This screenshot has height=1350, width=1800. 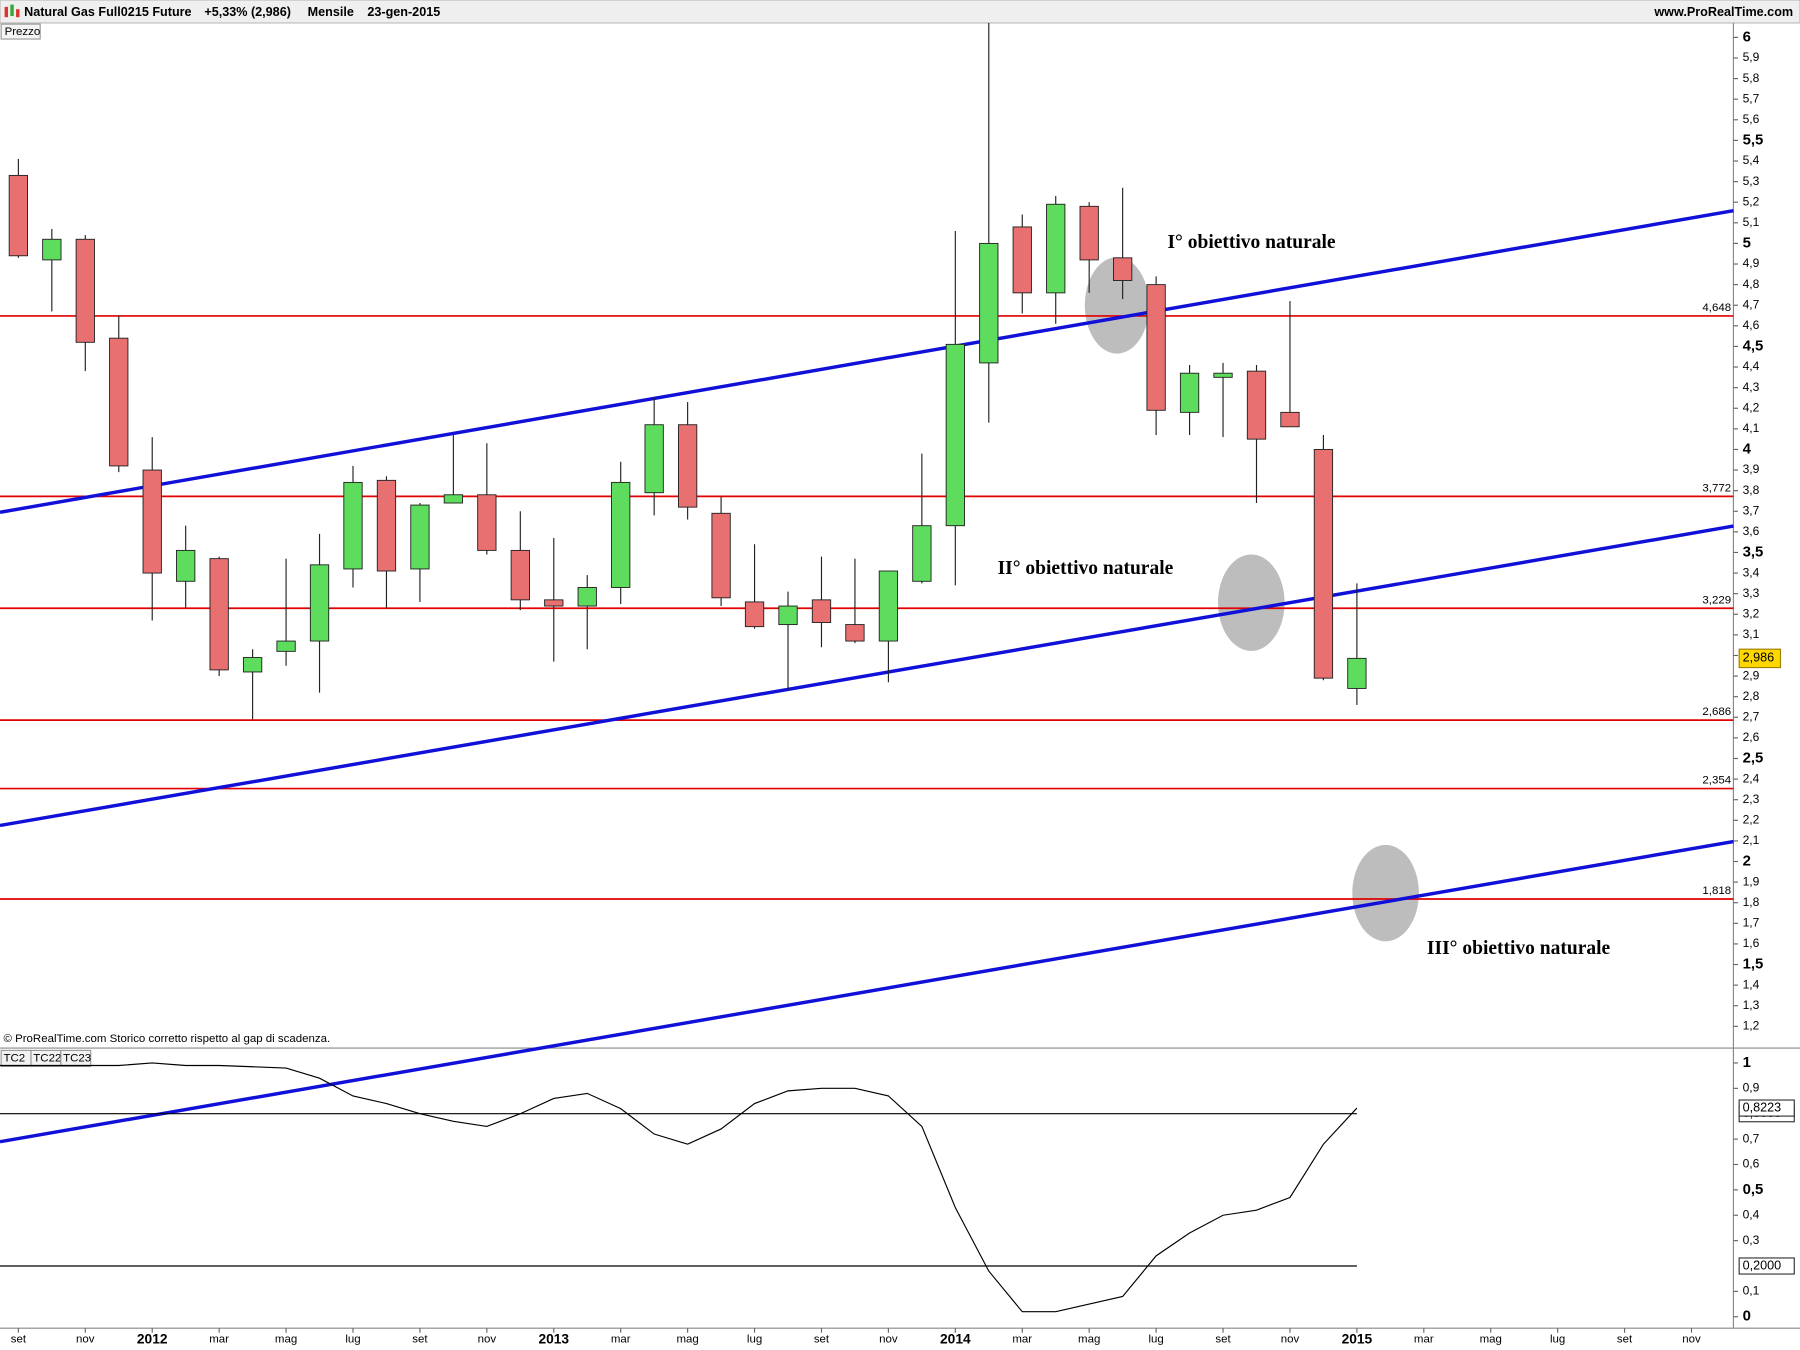 What do you see at coordinates (1751, 923) in the screenshot?
I see `y-tick-label: 1,7` at bounding box center [1751, 923].